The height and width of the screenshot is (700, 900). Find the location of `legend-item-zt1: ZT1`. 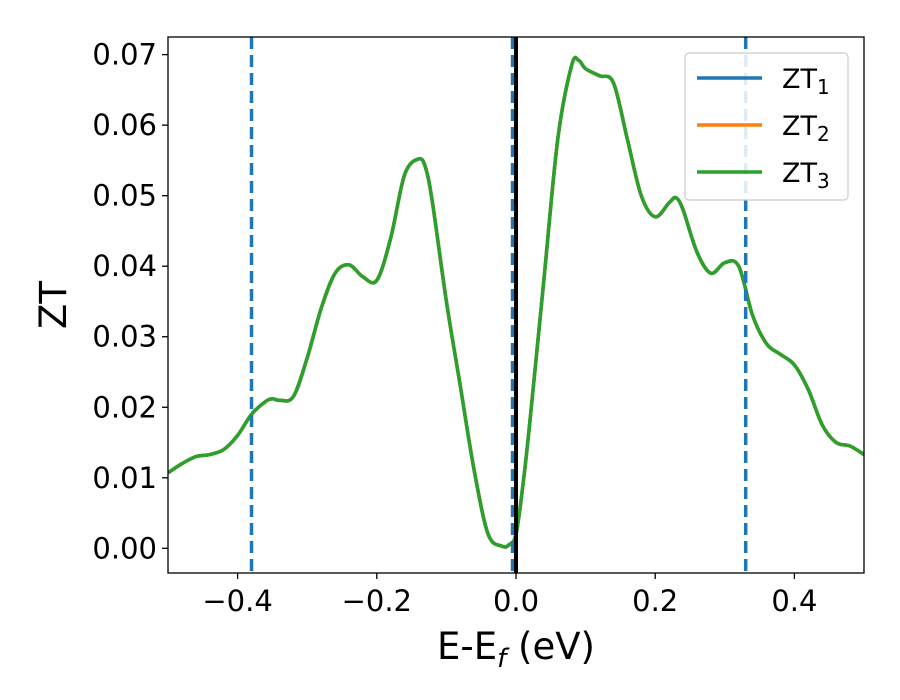

legend-item-zt1: ZT1 is located at coordinates (763, 81).